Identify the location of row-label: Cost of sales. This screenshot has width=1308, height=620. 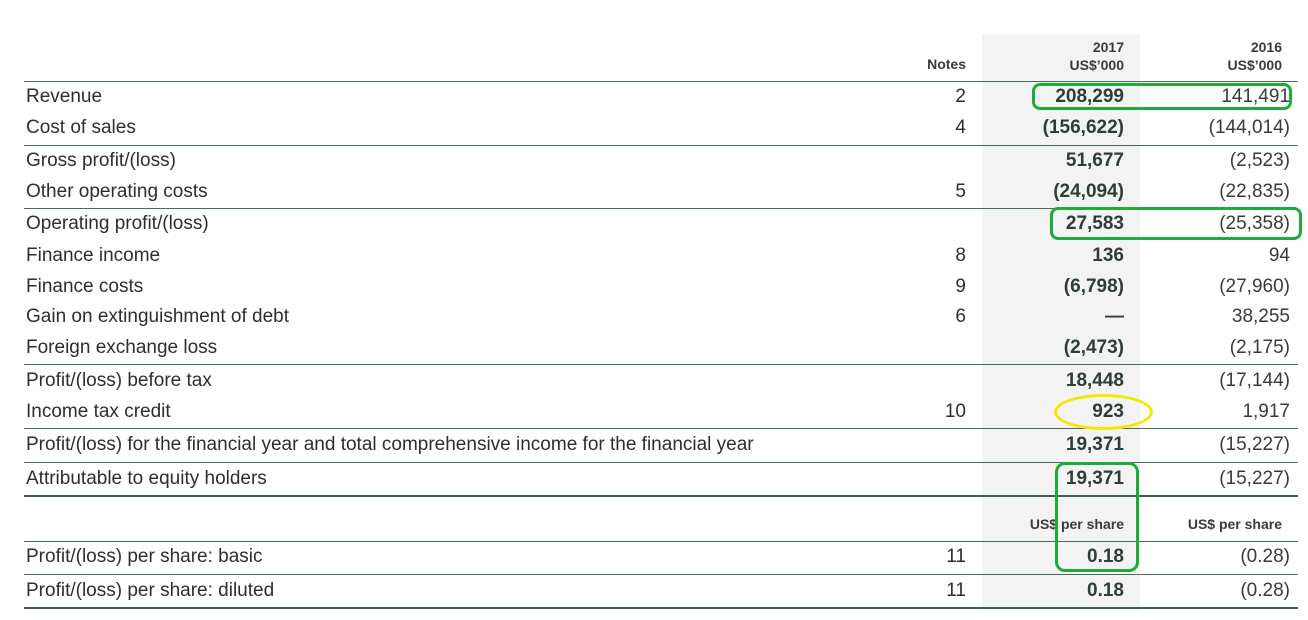
(81, 127).